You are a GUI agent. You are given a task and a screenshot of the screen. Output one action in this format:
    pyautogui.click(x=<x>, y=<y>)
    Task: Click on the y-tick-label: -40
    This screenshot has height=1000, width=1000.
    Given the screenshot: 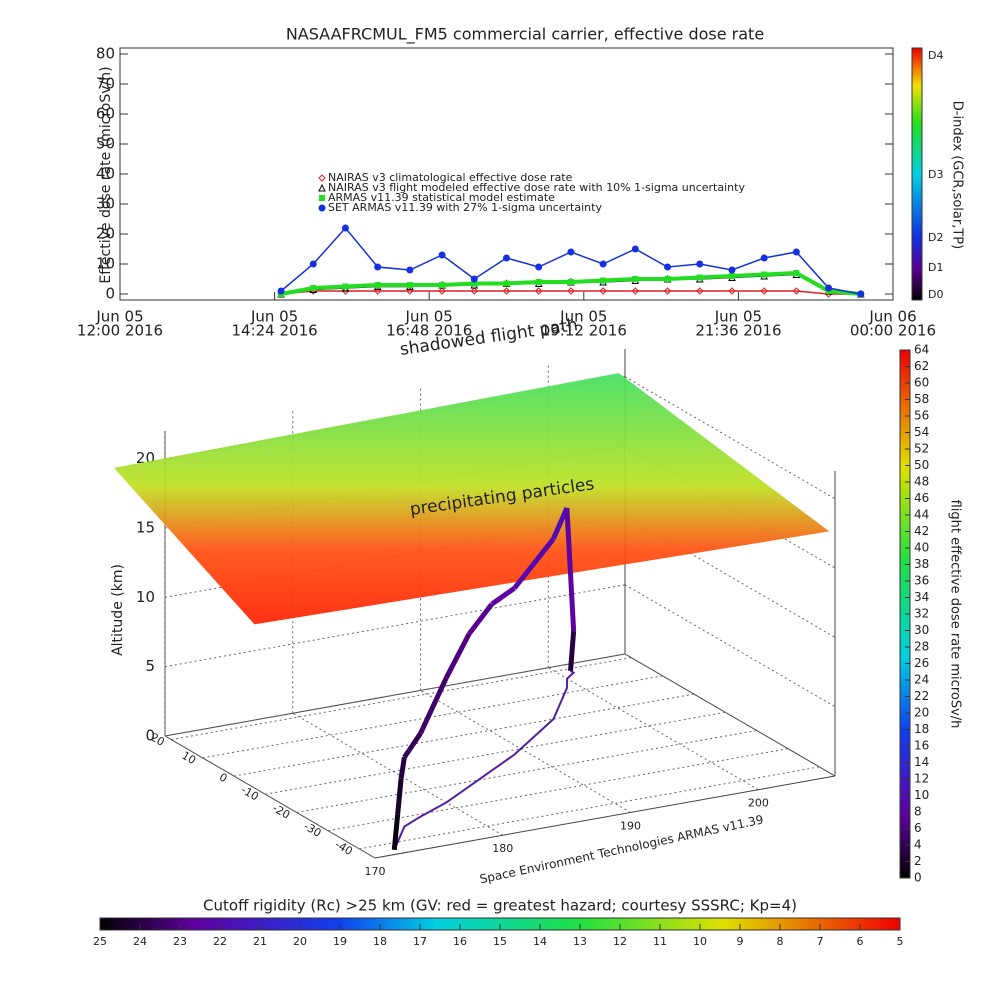 What is the action you would take?
    pyautogui.click(x=344, y=848)
    